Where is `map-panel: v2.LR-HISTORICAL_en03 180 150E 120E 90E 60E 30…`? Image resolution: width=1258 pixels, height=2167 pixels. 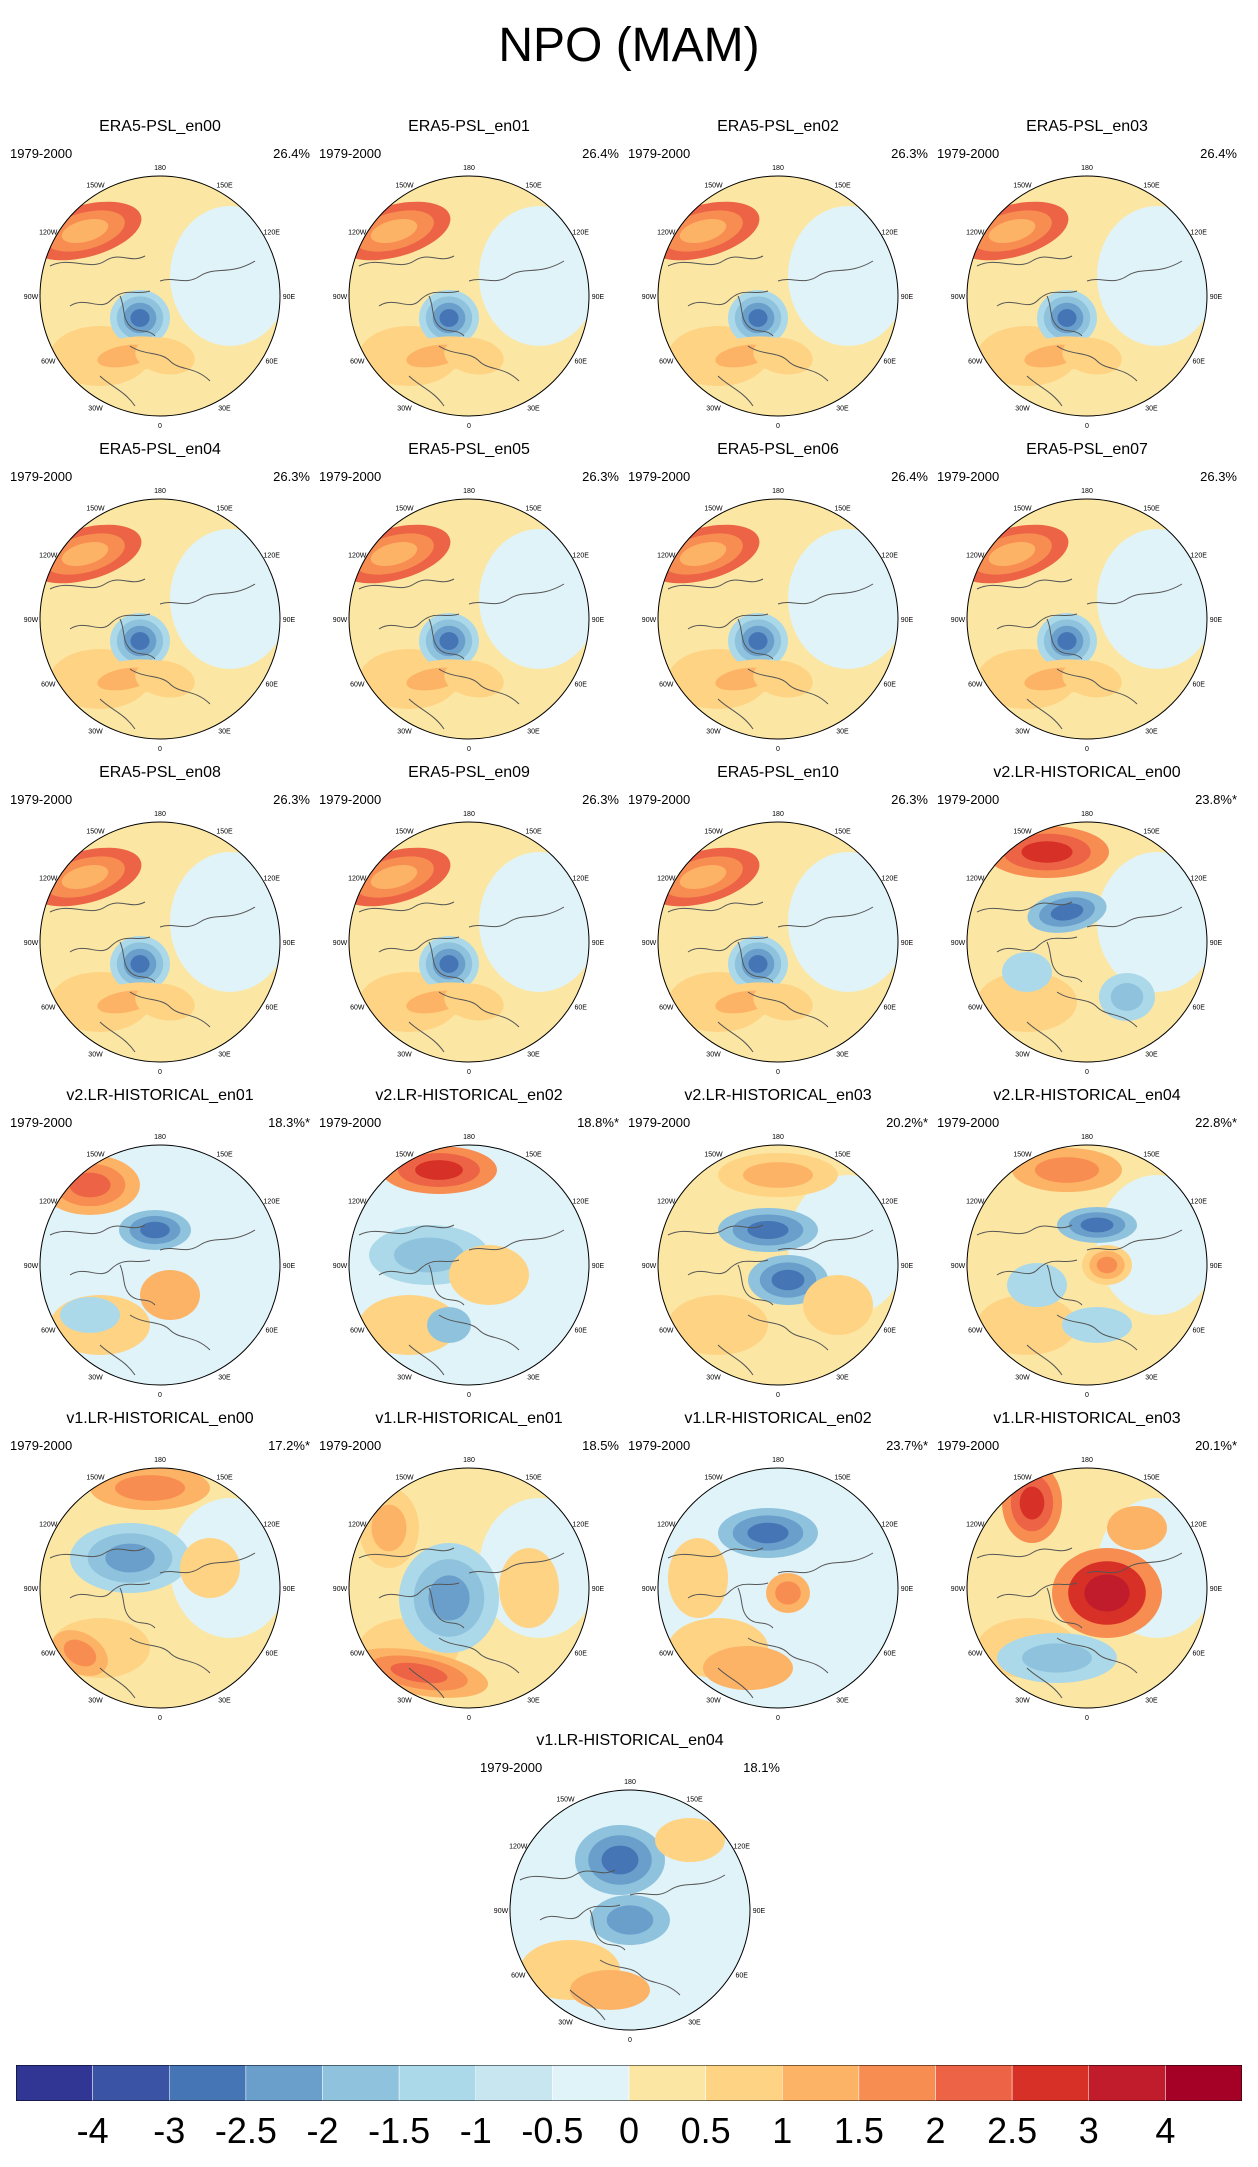
map-panel: v2.LR-HISTORICAL_en03 180 150E 120E 90E 60E 30… is located at coordinates (778, 1247).